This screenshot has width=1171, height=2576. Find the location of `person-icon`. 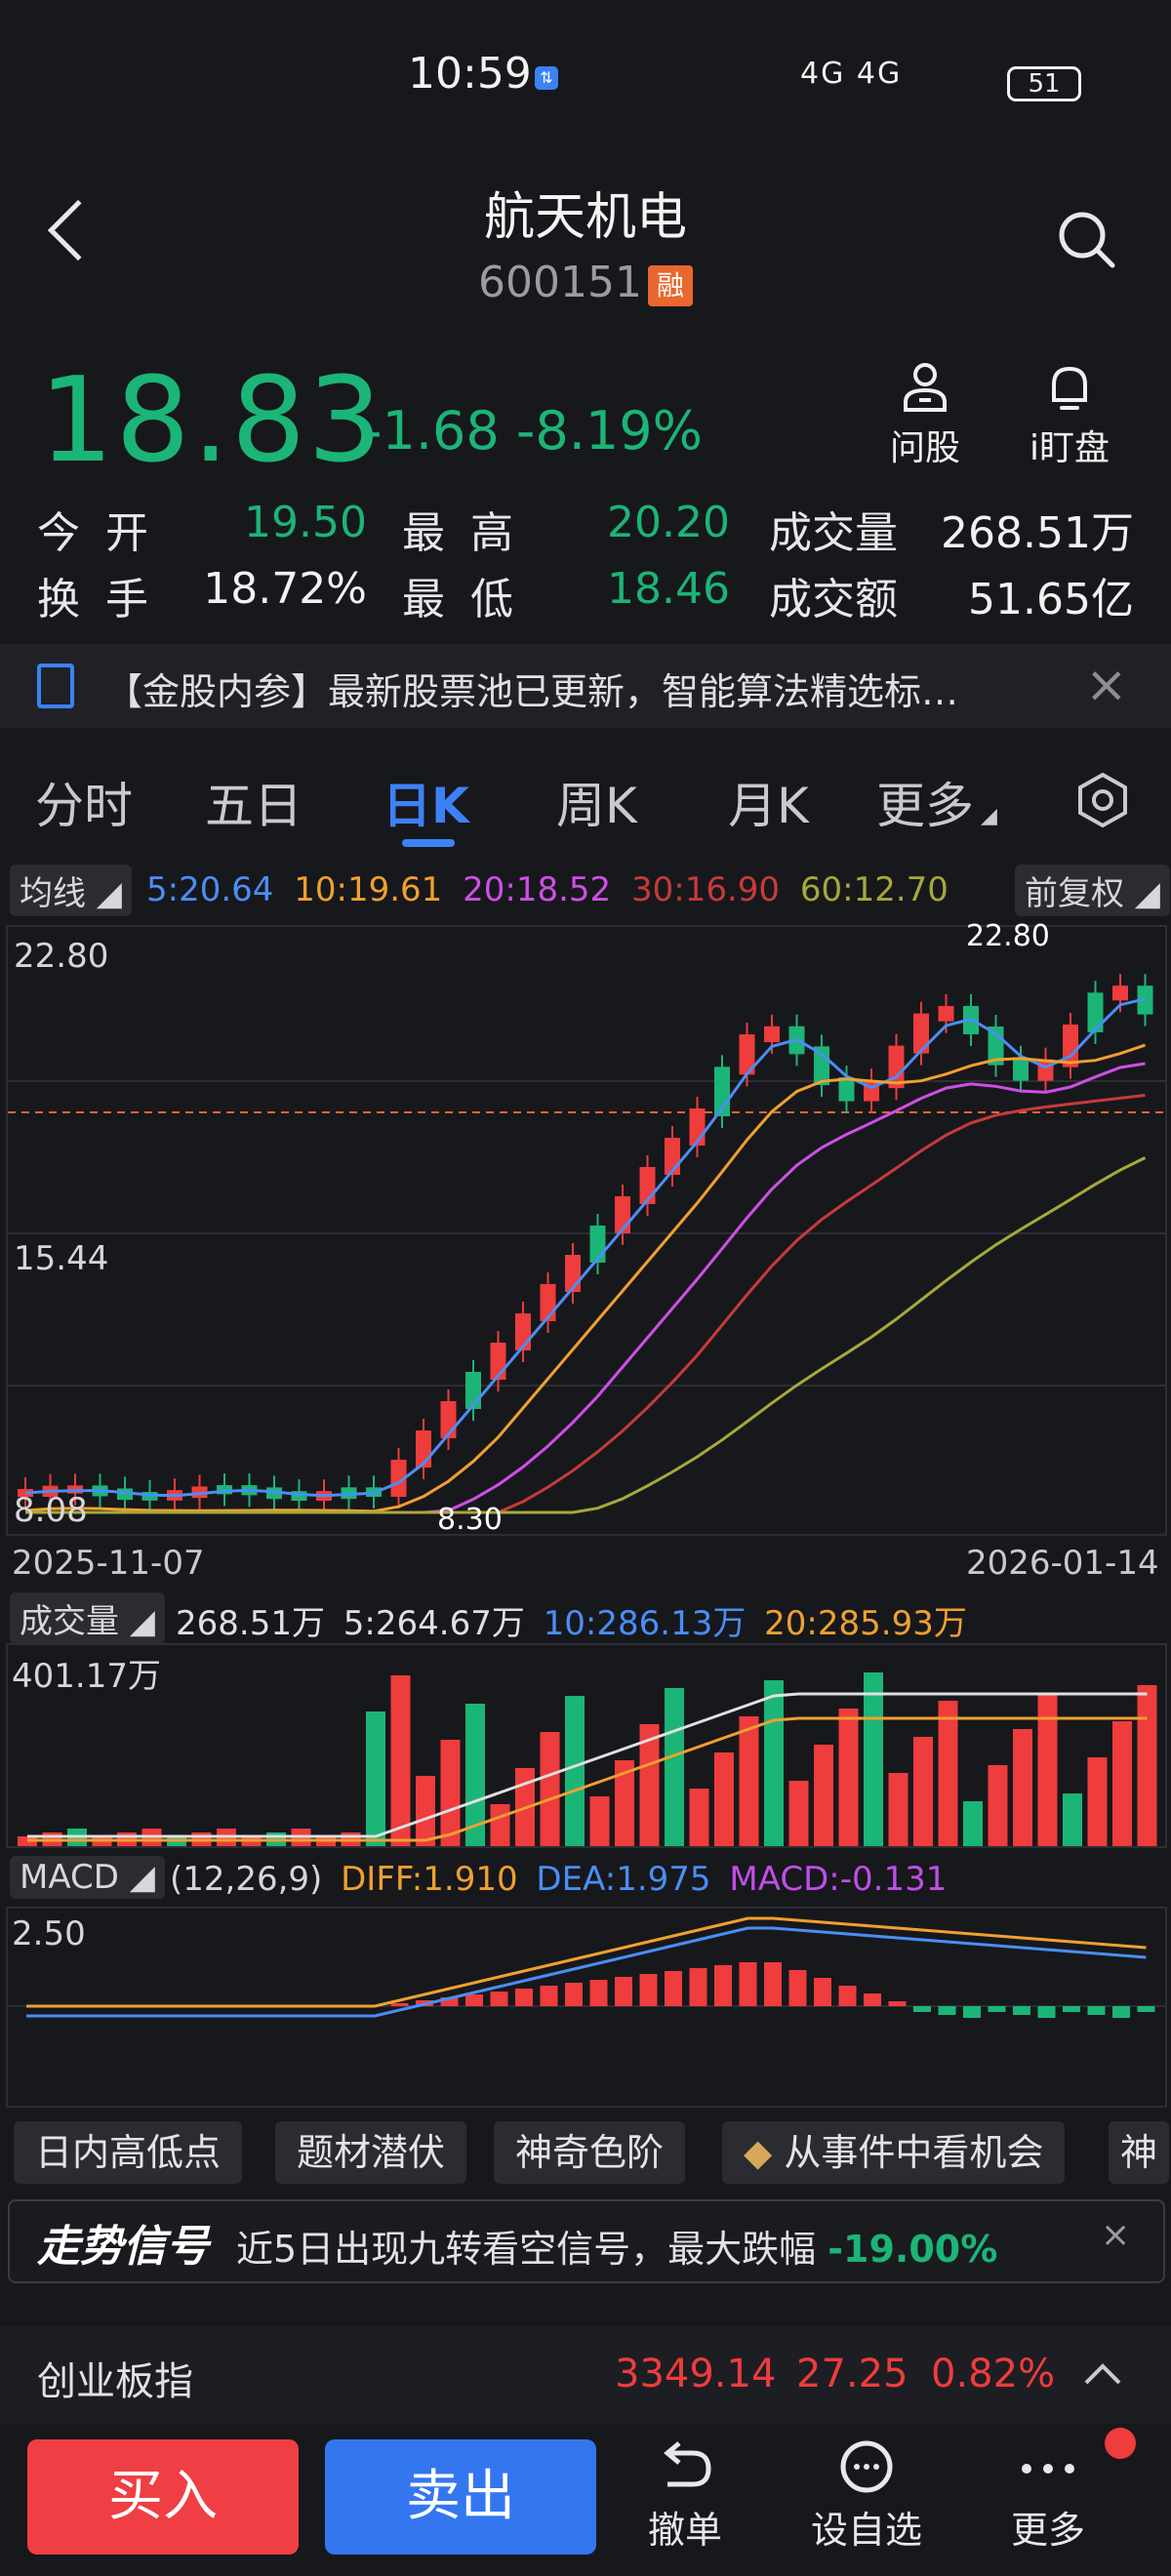

person-icon is located at coordinates (925, 387).